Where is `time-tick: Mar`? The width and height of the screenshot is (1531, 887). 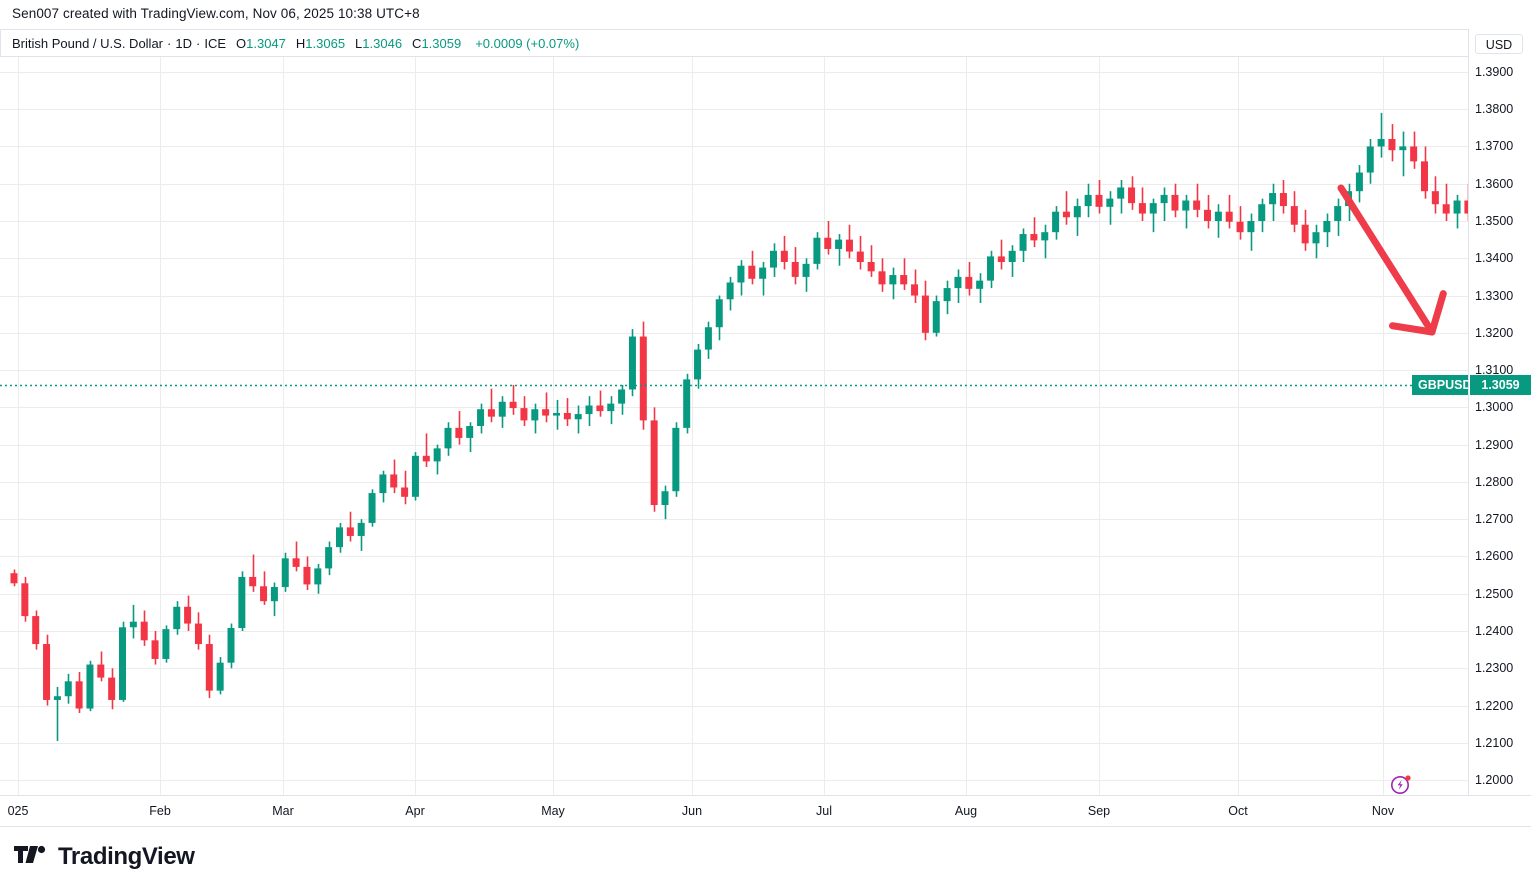
time-tick: Mar is located at coordinates (283, 811).